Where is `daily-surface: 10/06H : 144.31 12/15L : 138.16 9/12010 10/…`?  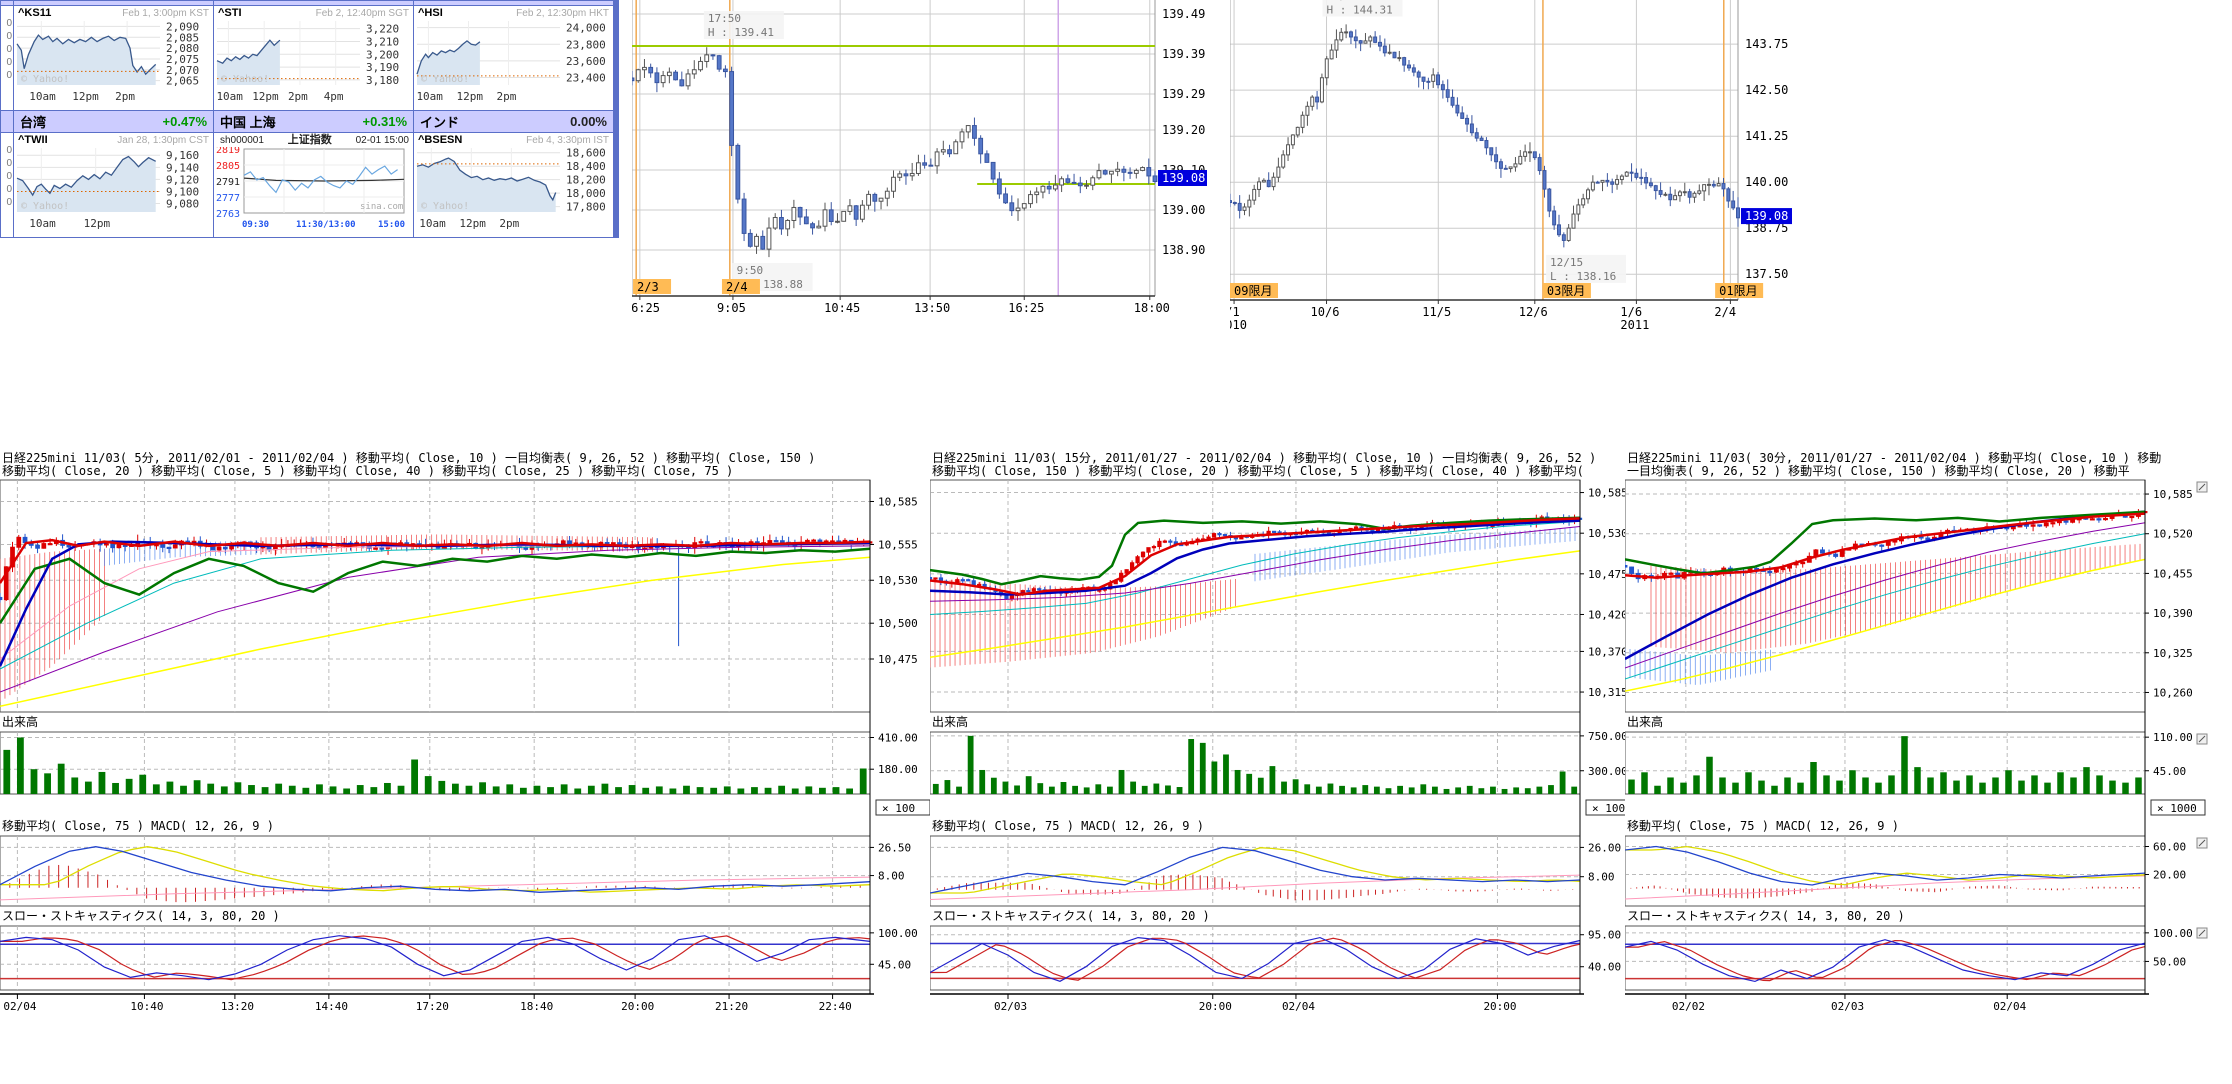 daily-surface: 10/06H : 144.31 12/15L : 138.16 9/12010 10/… is located at coordinates (1506, 166).